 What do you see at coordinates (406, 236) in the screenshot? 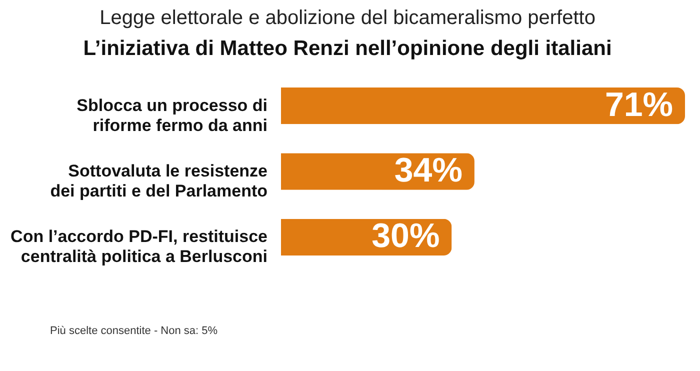
I see `data-label: 30%` at bounding box center [406, 236].